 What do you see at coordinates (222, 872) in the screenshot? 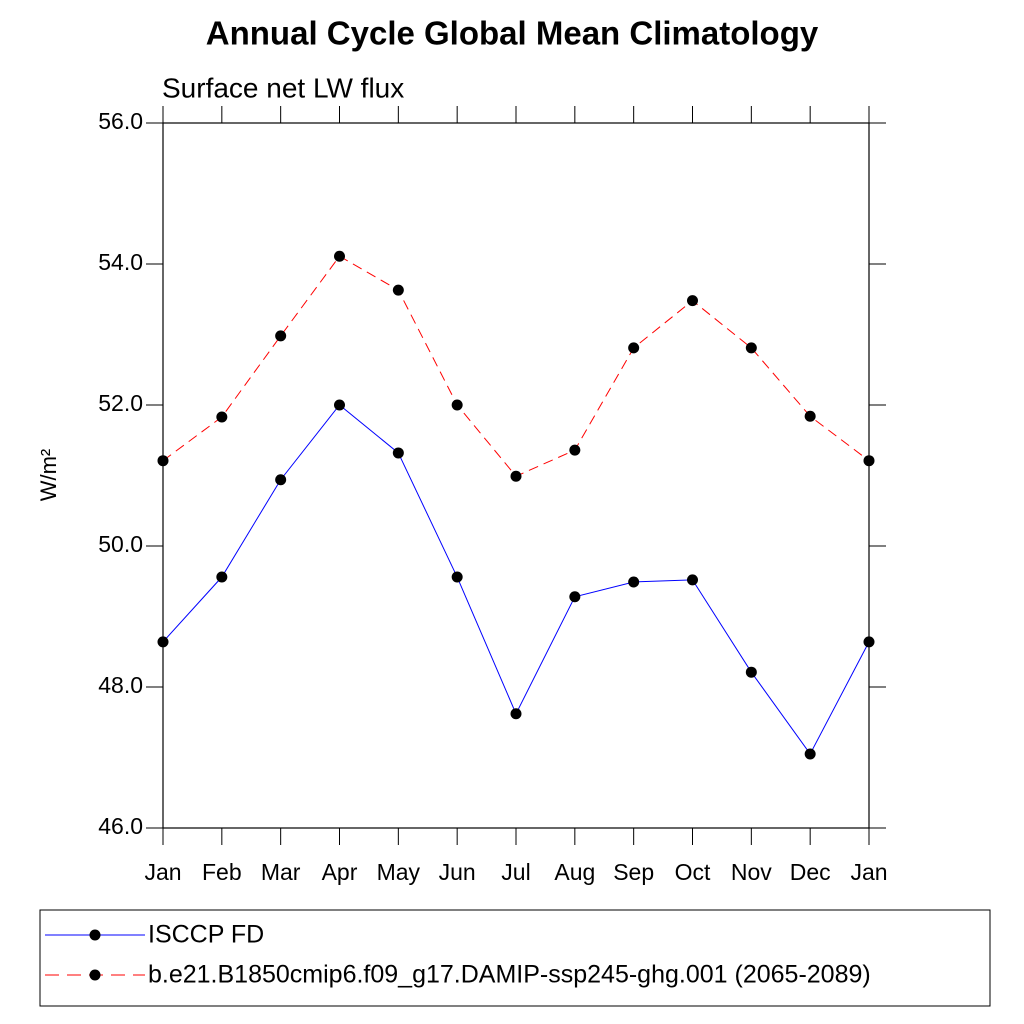
I see `x-tick-label: Feb` at bounding box center [222, 872].